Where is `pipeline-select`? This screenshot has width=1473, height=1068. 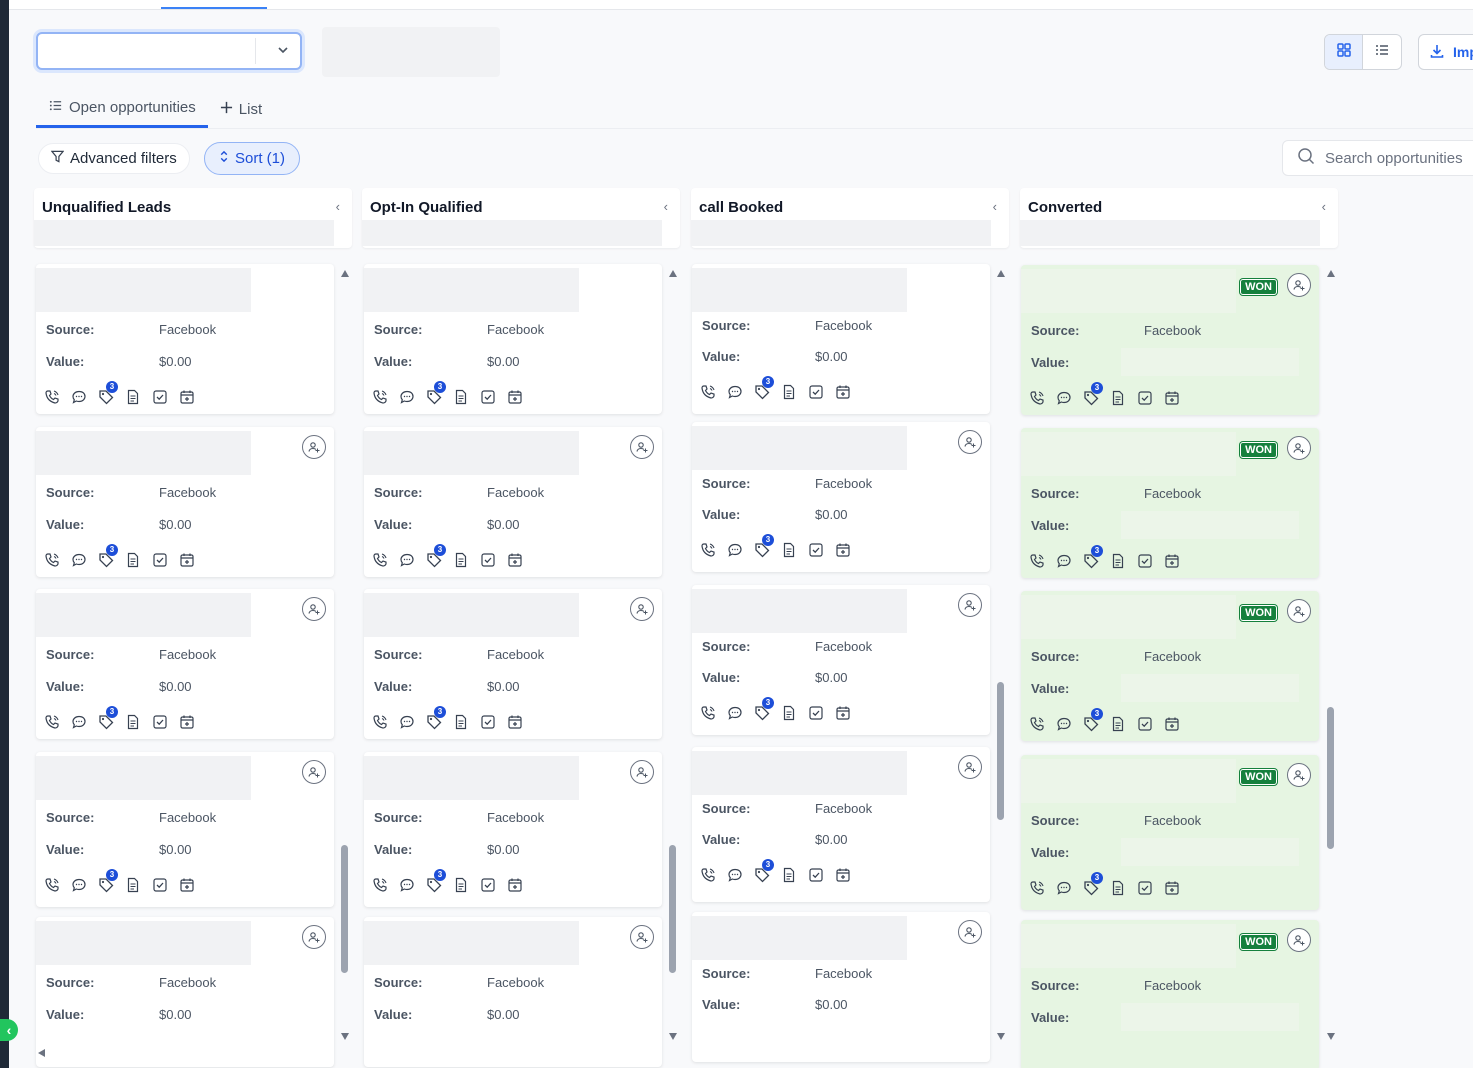
pipeline-select is located at coordinates (169, 51).